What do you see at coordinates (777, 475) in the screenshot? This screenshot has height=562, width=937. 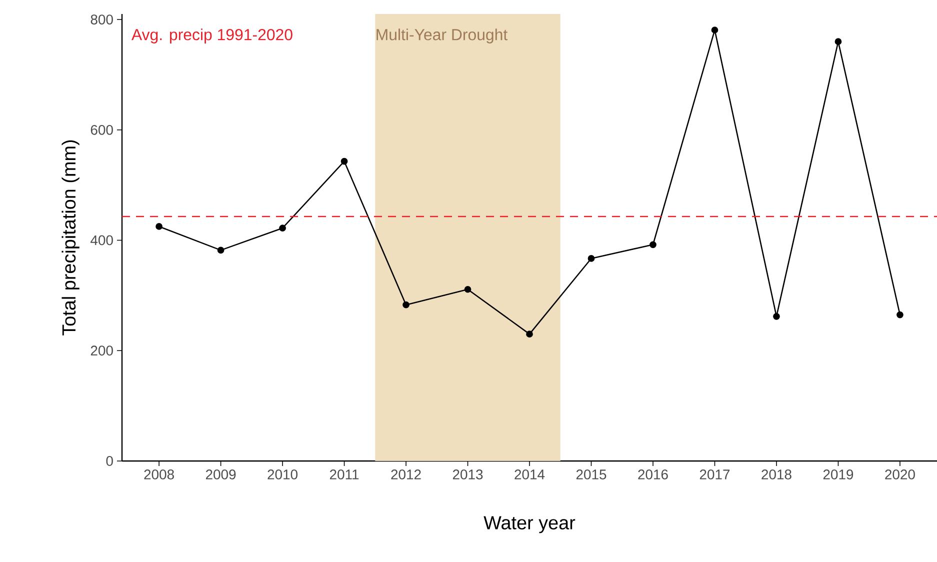 I see `x-tick-label: 2018` at bounding box center [777, 475].